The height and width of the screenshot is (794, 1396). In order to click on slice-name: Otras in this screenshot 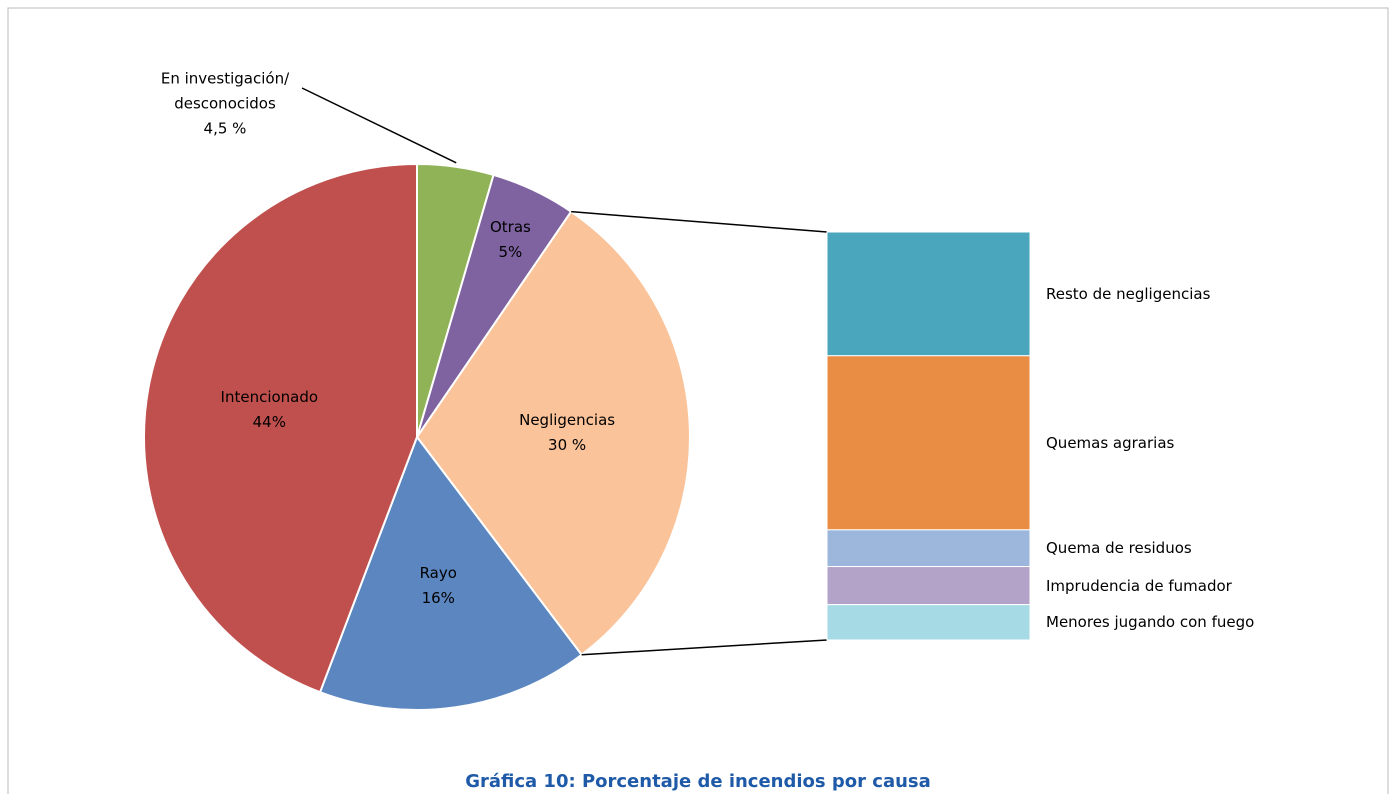, I will do `click(510, 226)`.